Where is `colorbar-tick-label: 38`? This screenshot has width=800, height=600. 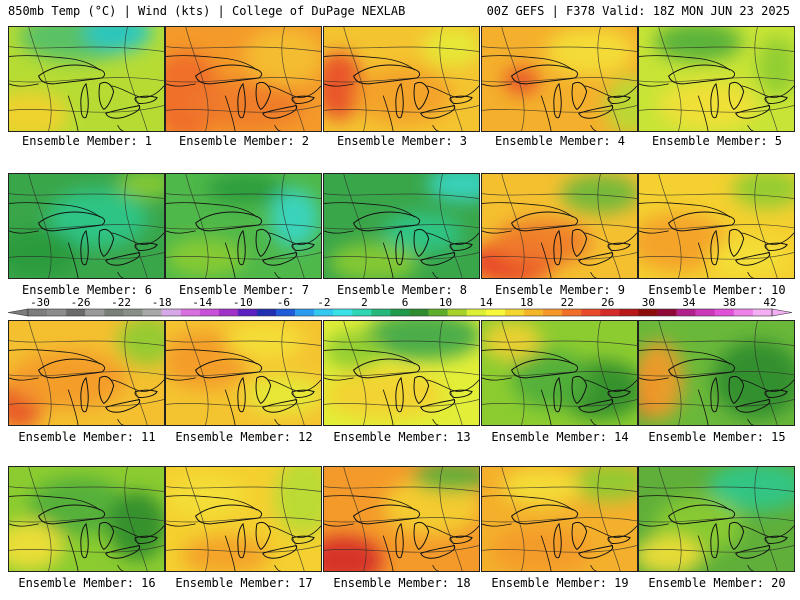 colorbar-tick-label: 38 is located at coordinates (729, 303).